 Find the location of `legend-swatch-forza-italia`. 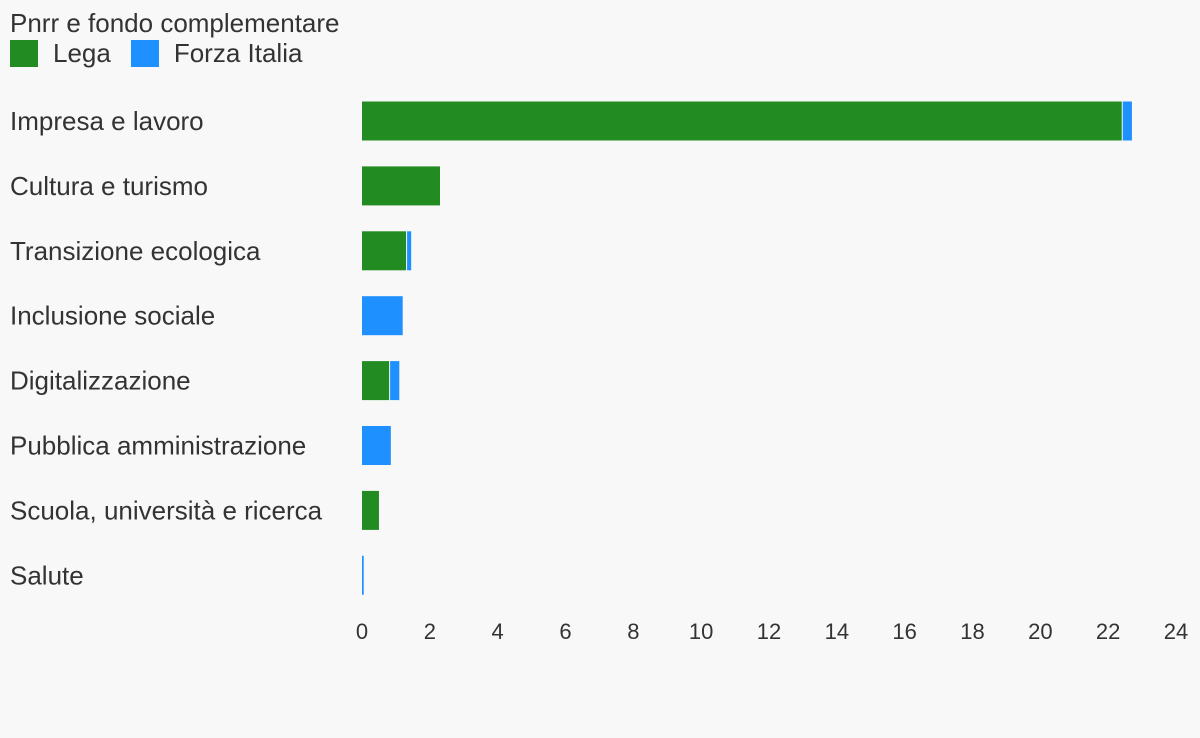

legend-swatch-forza-italia is located at coordinates (144, 53).